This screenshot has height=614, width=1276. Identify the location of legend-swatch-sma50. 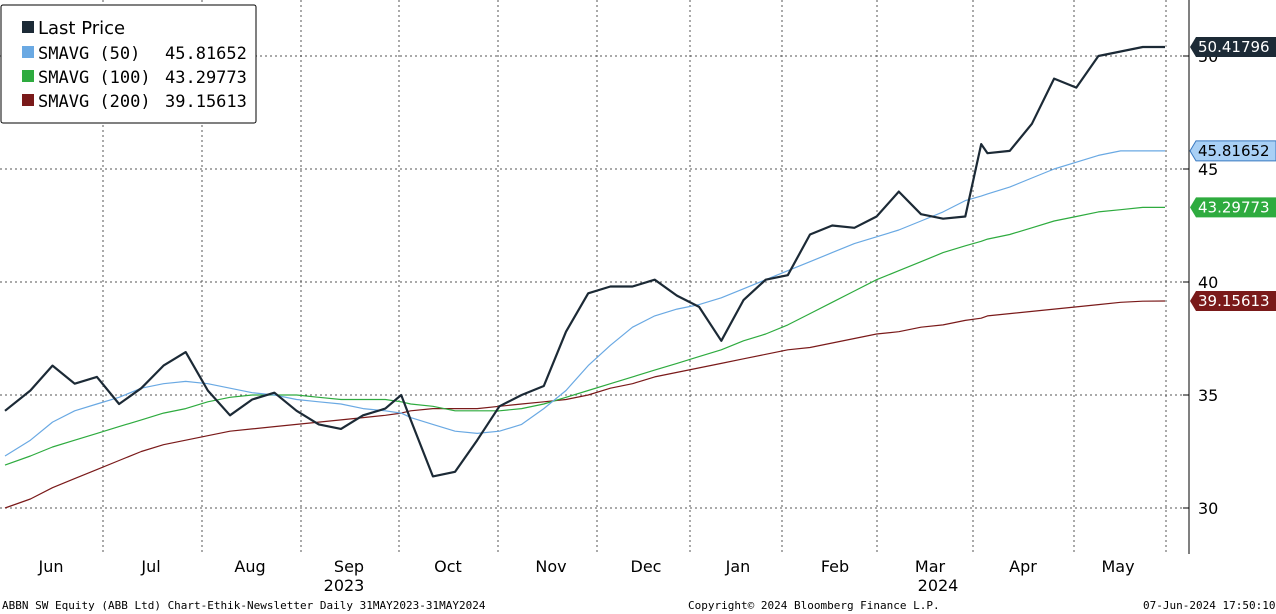
(28, 52).